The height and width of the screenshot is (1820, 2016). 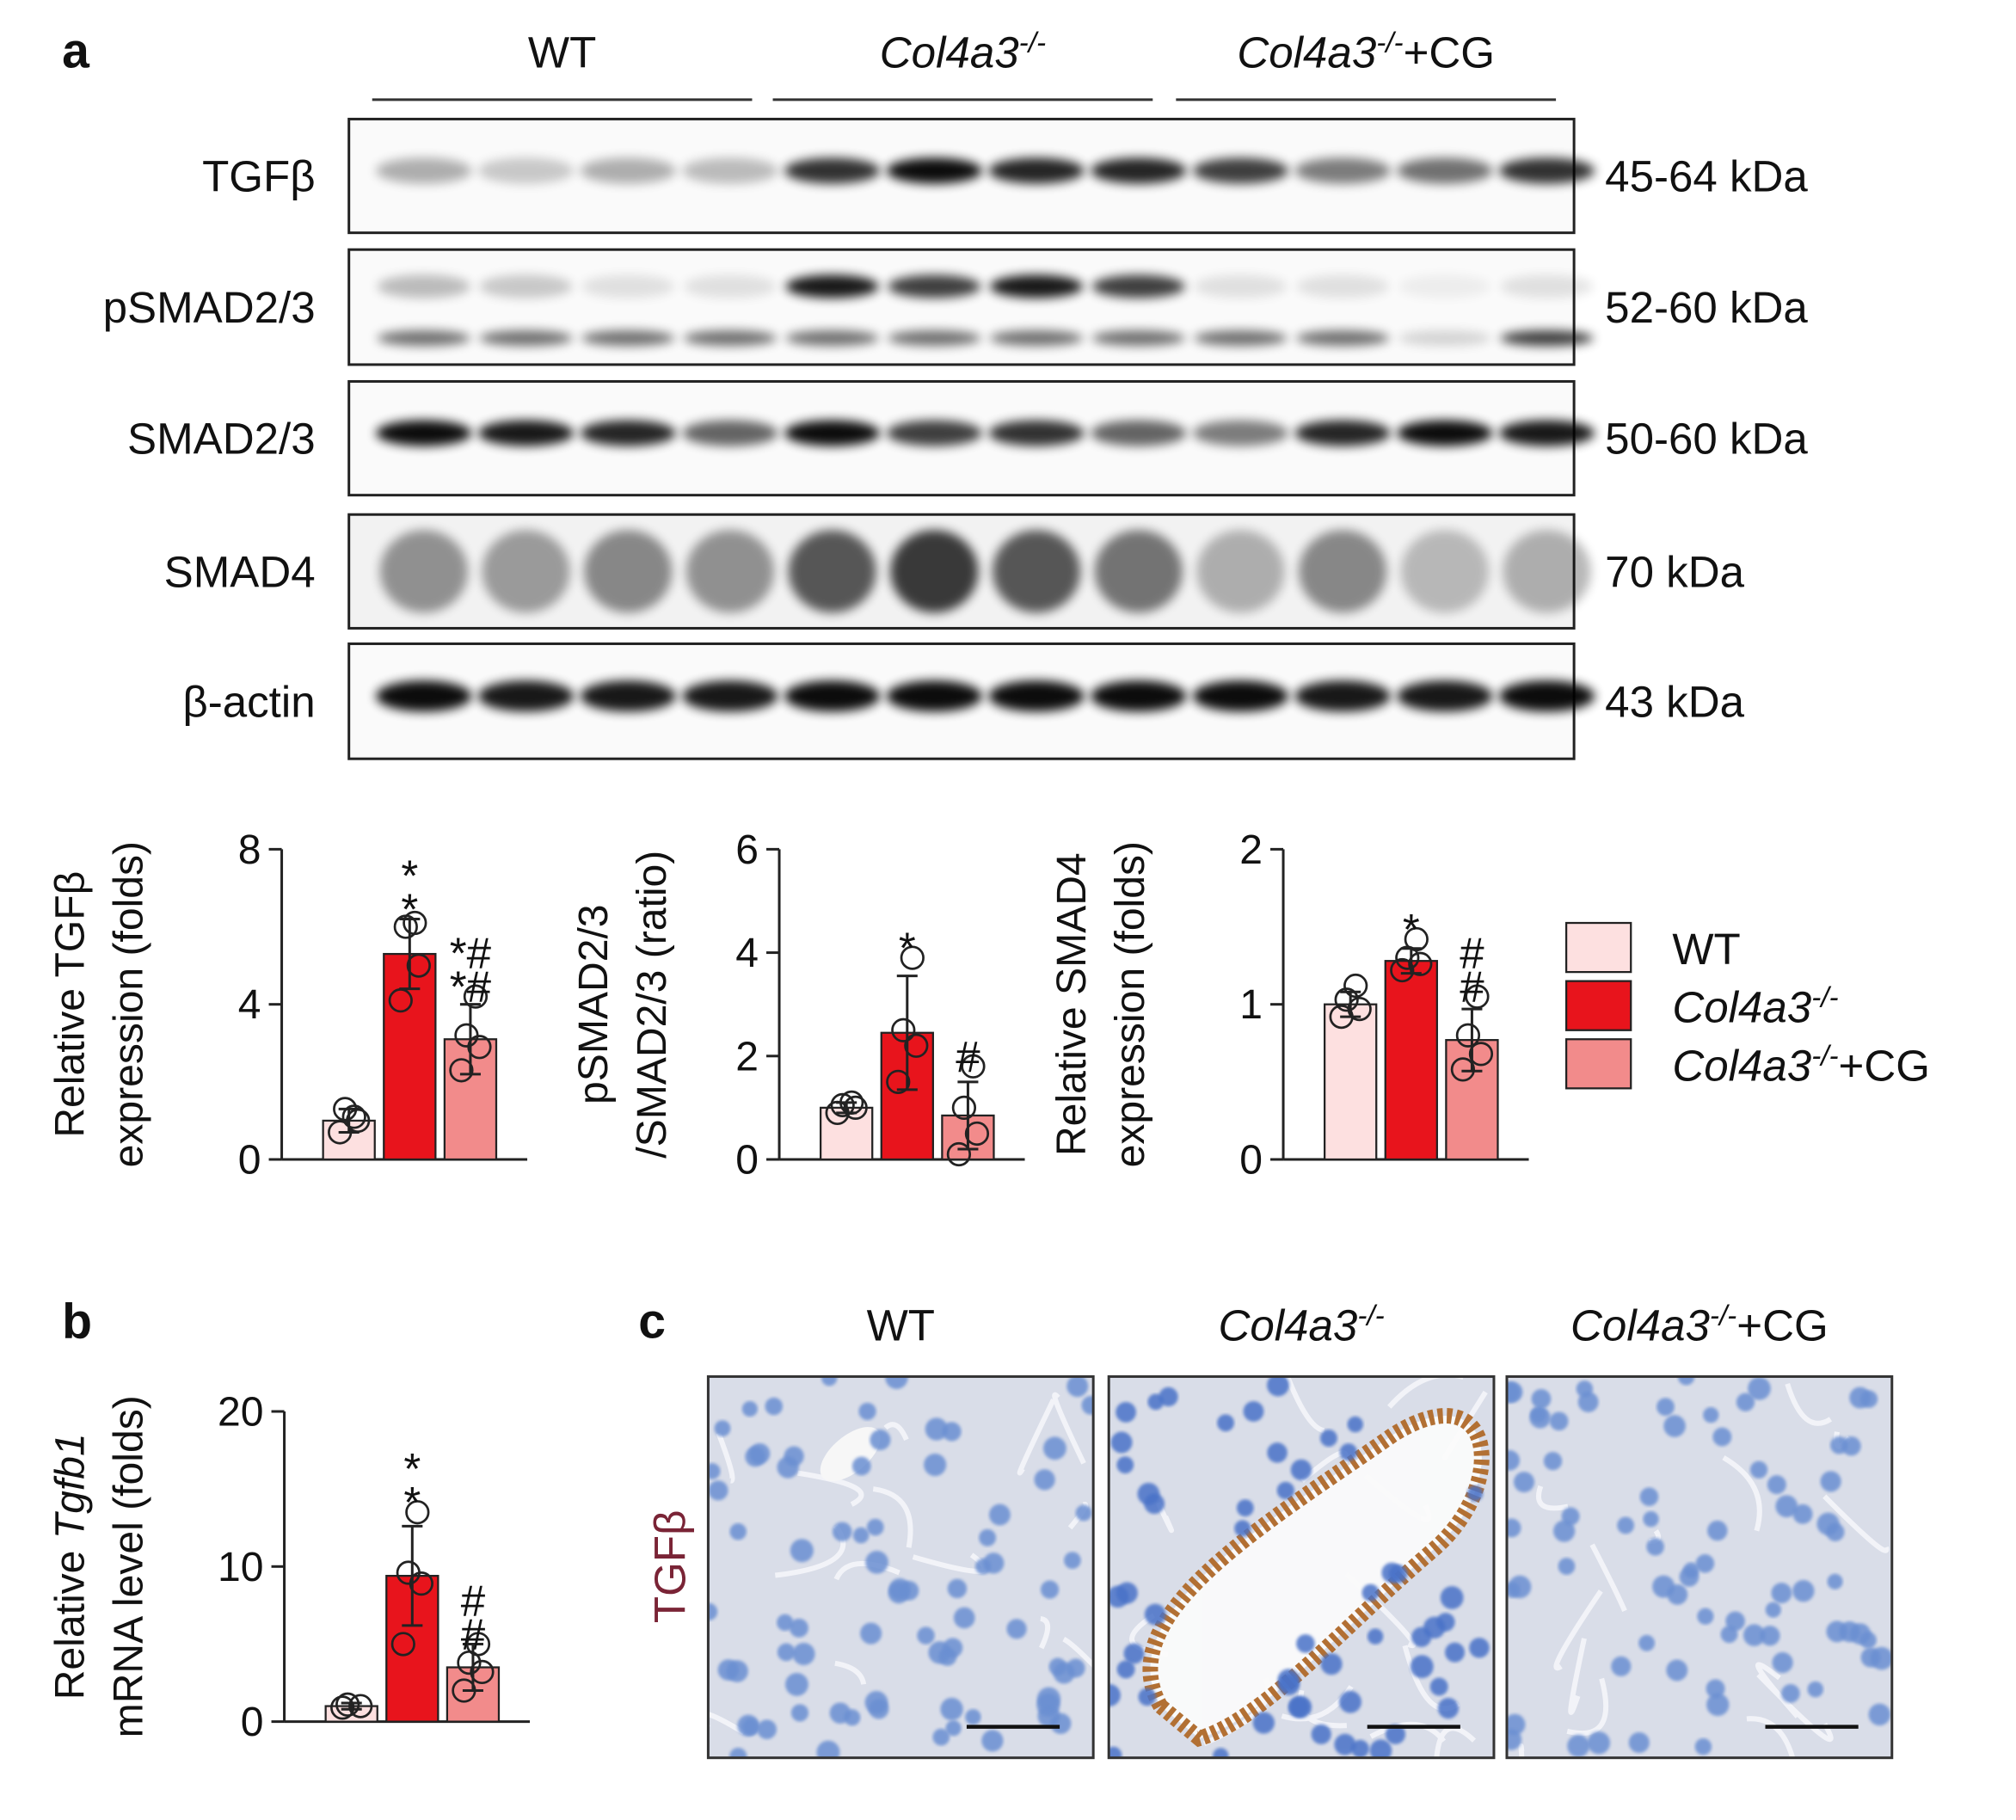 What do you see at coordinates (1301, 1325) in the screenshot?
I see `image-title: Col4a3-/-` at bounding box center [1301, 1325].